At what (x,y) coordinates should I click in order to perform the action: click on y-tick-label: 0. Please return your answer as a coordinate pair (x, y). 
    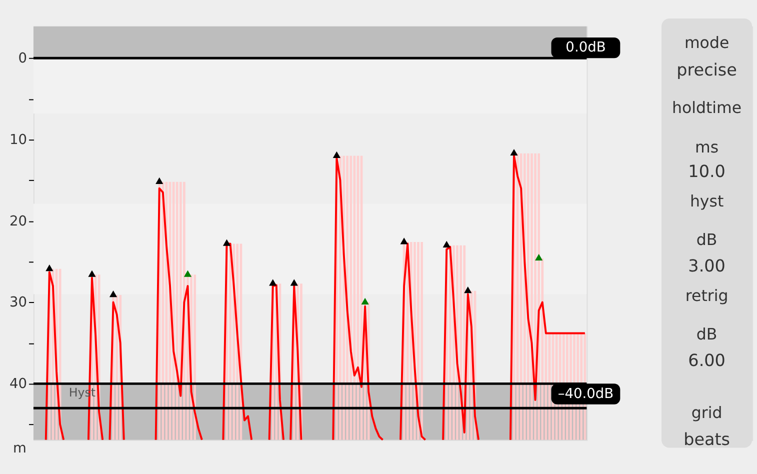
    Looking at the image, I should click on (23, 58).